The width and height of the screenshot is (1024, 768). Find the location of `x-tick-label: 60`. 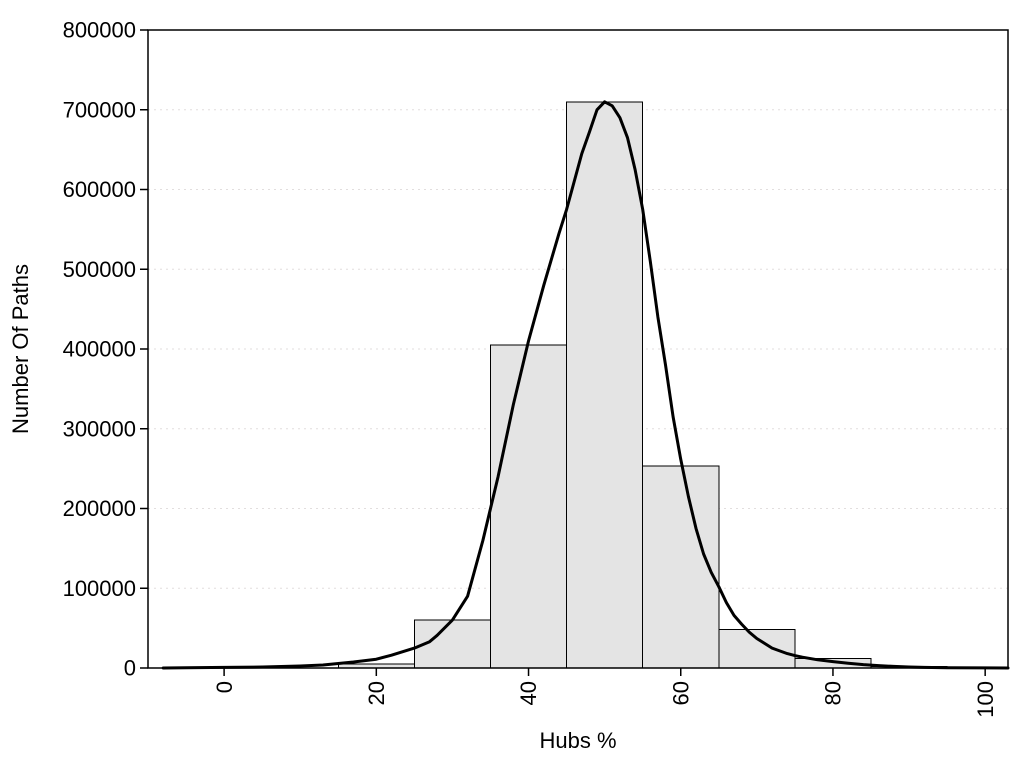

x-tick-label: 60 is located at coordinates (680, 693).